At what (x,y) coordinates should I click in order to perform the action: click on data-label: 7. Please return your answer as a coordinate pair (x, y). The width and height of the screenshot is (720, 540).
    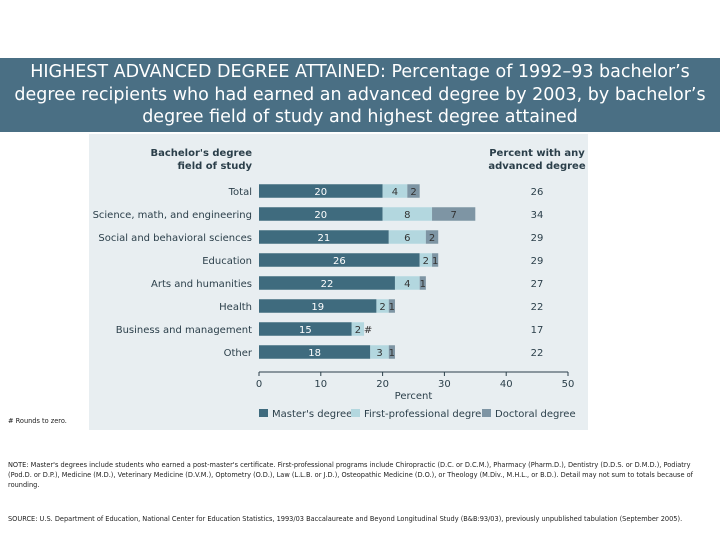
    Looking at the image, I should click on (453, 215).